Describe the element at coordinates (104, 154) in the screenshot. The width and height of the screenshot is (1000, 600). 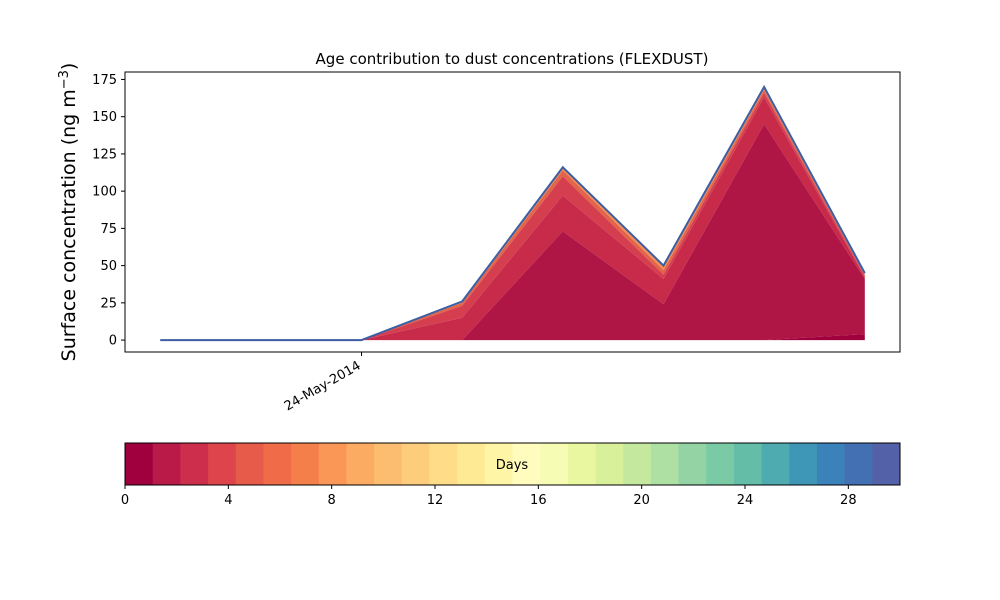
I see `y-tick-label: 125` at that location.